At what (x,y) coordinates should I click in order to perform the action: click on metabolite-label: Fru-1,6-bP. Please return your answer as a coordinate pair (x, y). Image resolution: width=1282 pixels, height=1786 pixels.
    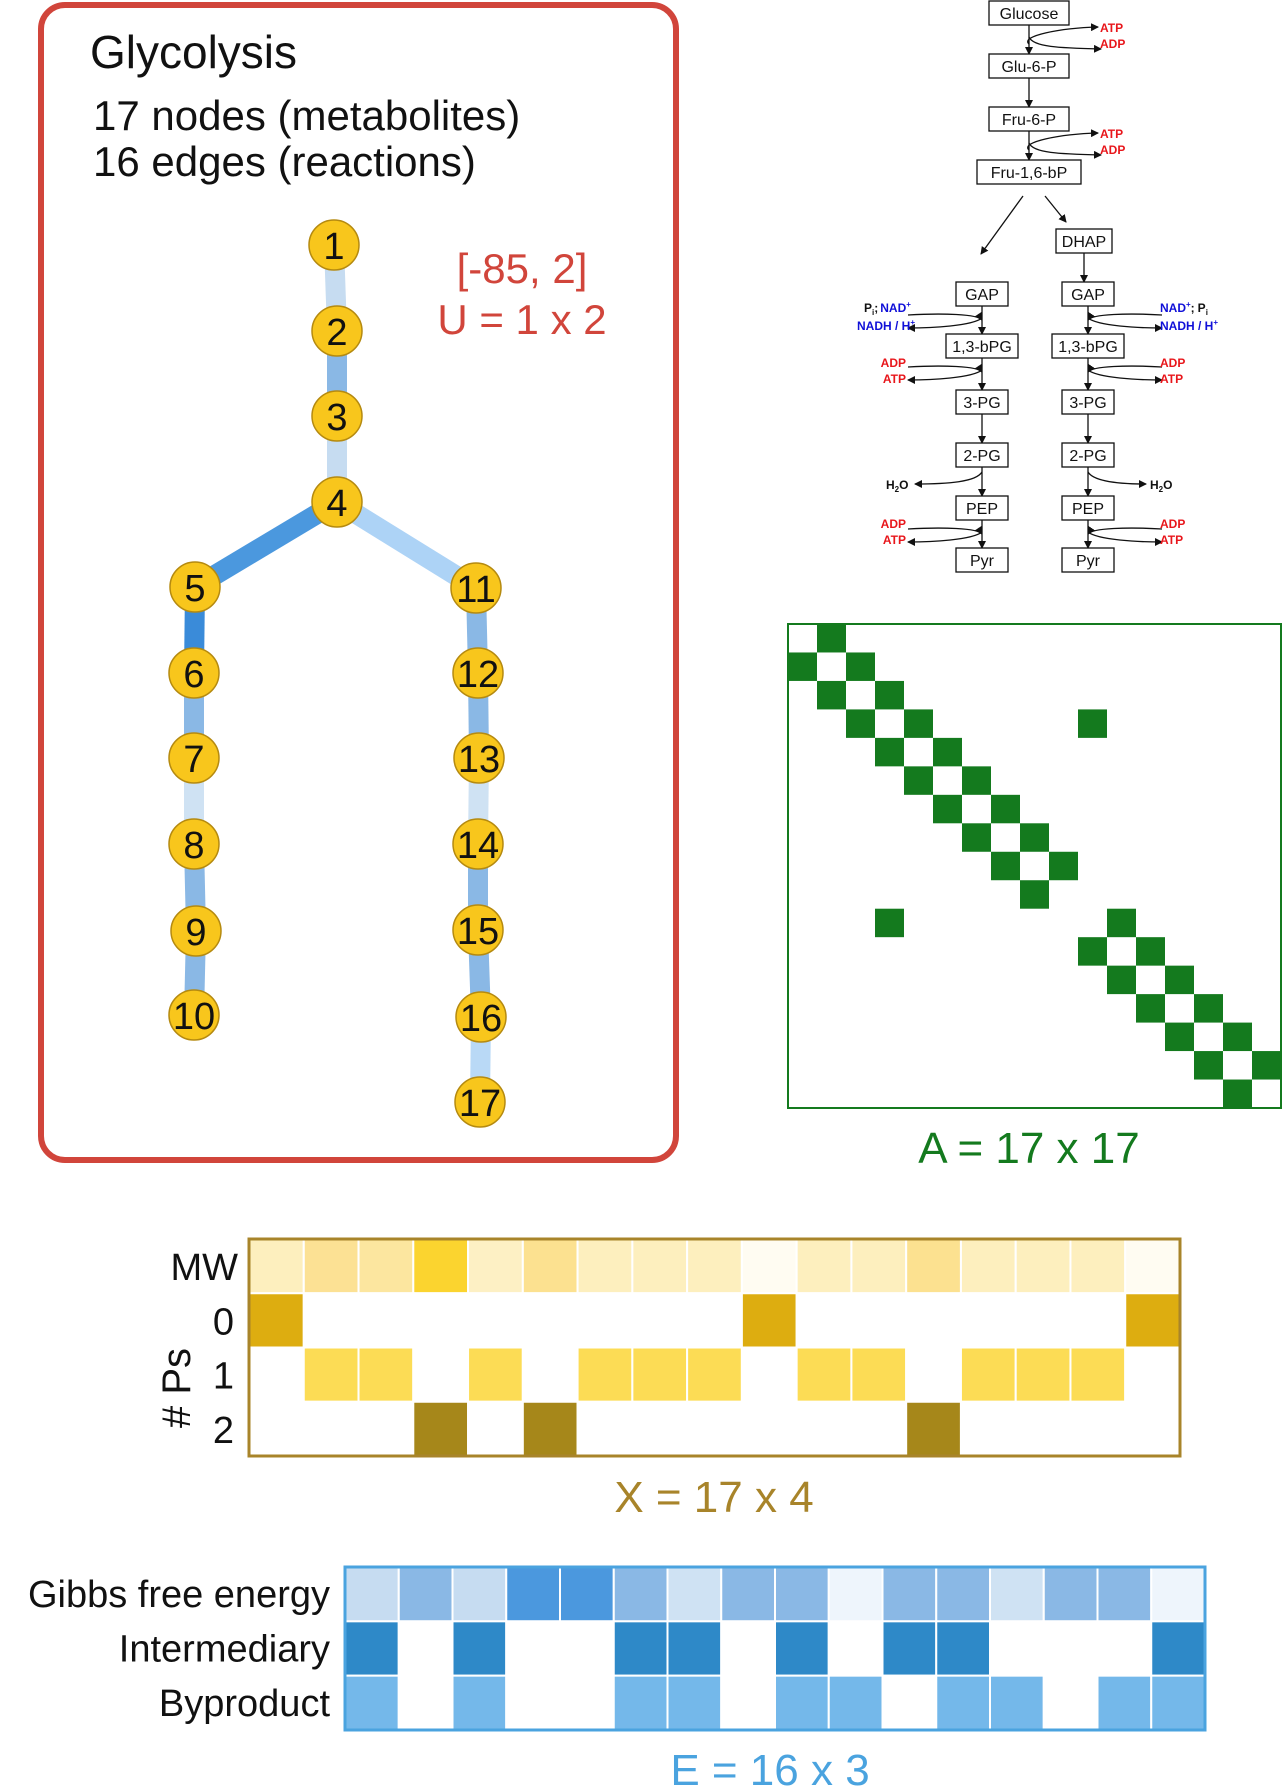
    Looking at the image, I should click on (1029, 173).